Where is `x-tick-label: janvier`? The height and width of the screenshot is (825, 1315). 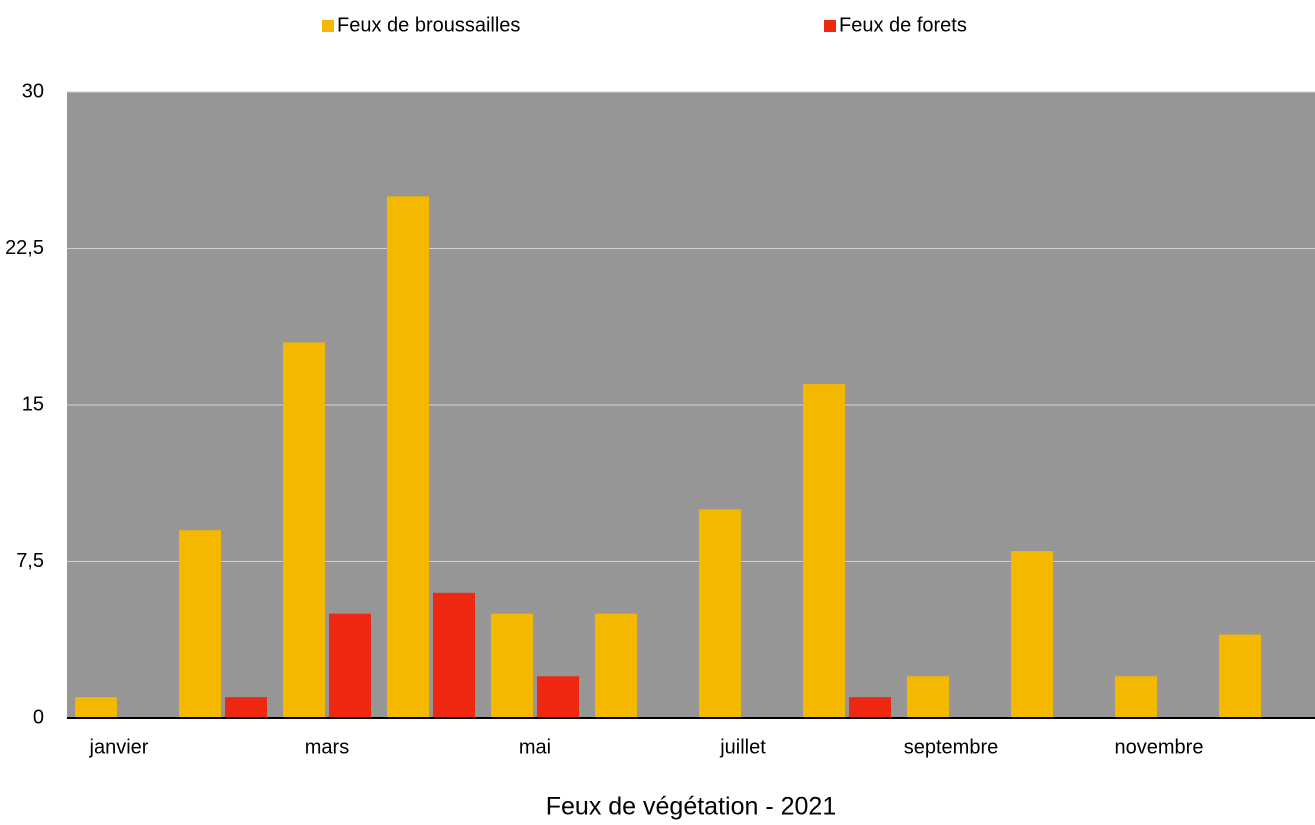
x-tick-label: janvier is located at coordinates (119, 747).